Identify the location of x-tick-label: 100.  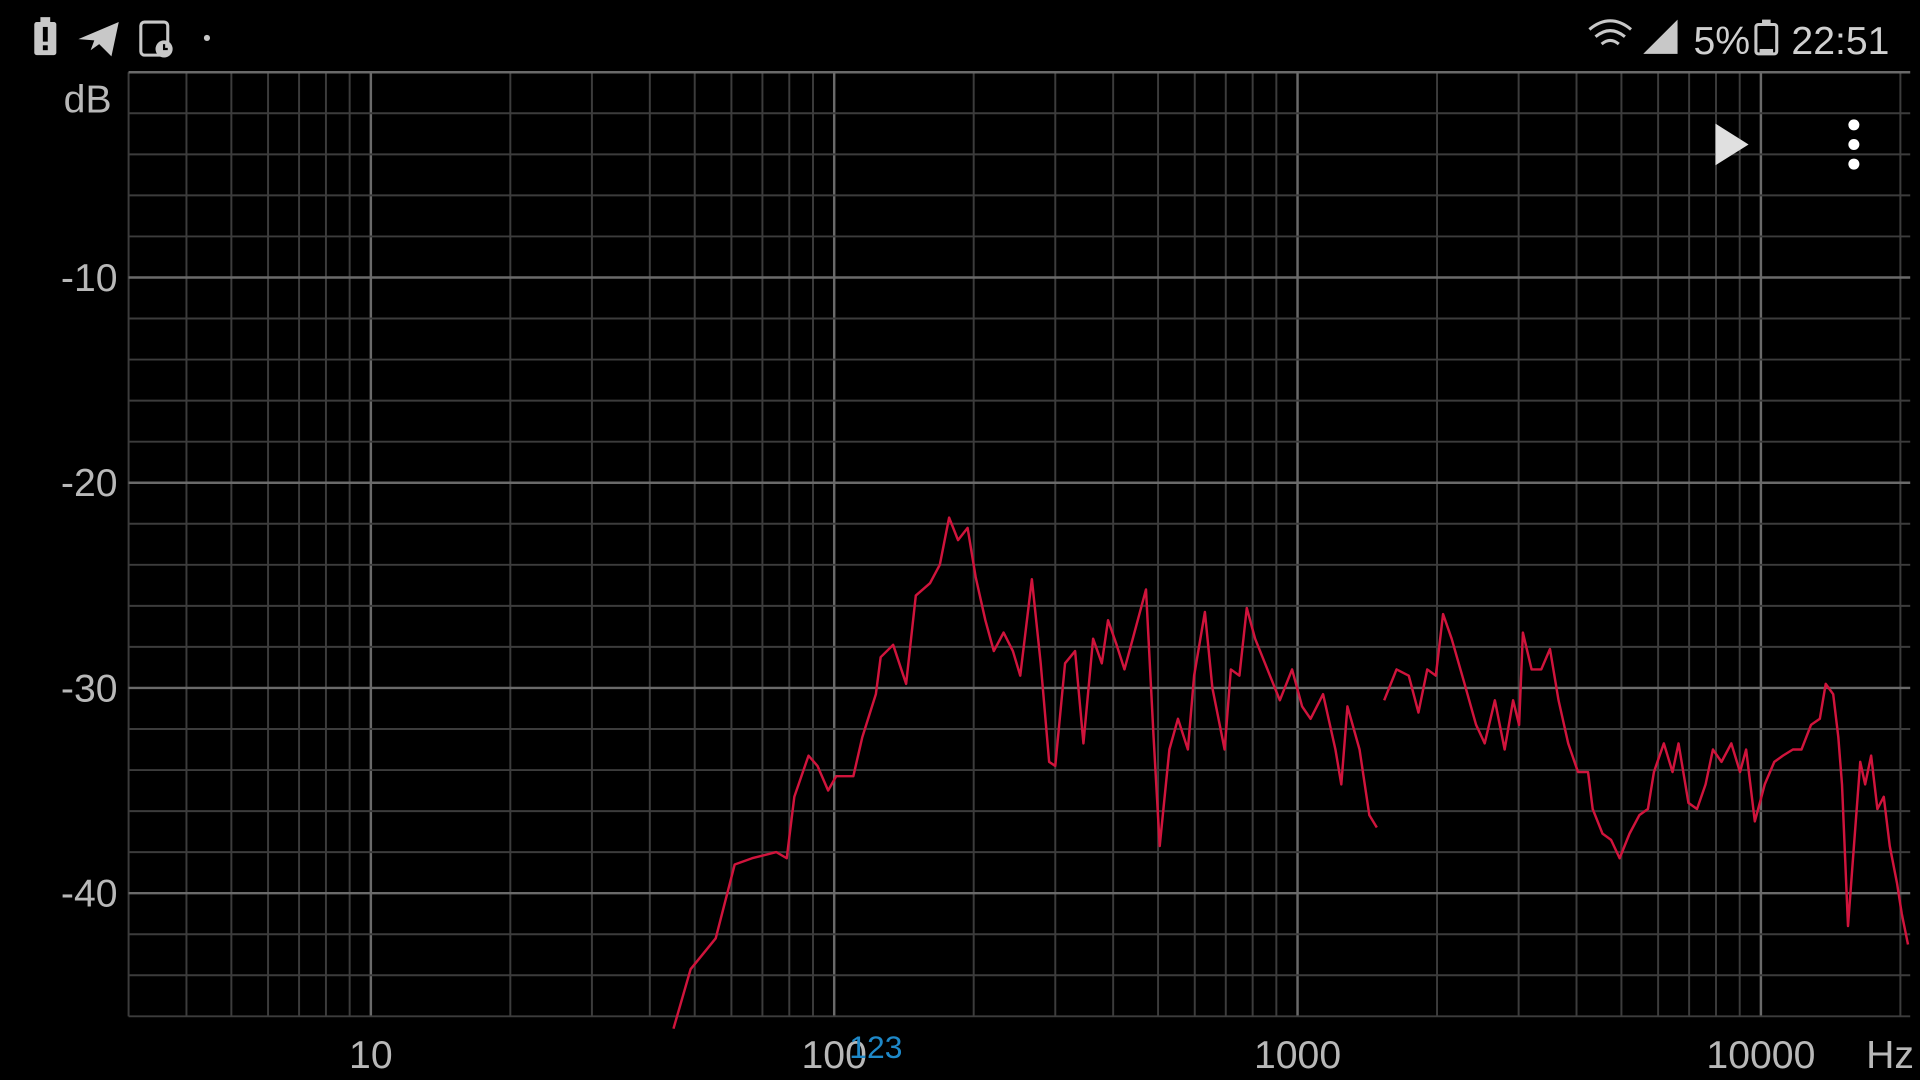
(834, 1055).